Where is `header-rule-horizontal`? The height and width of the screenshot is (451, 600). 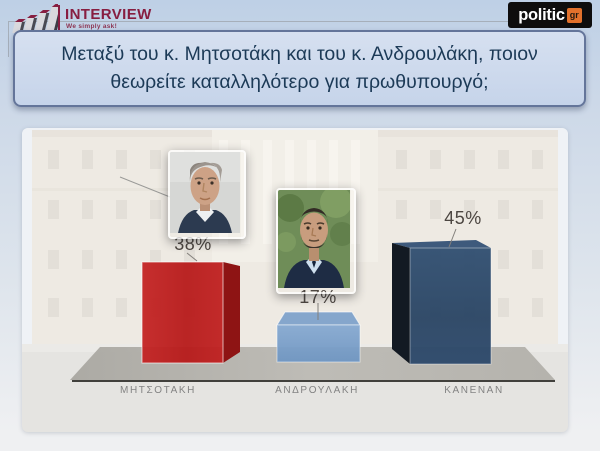 header-rule-horizontal is located at coordinates (259, 21).